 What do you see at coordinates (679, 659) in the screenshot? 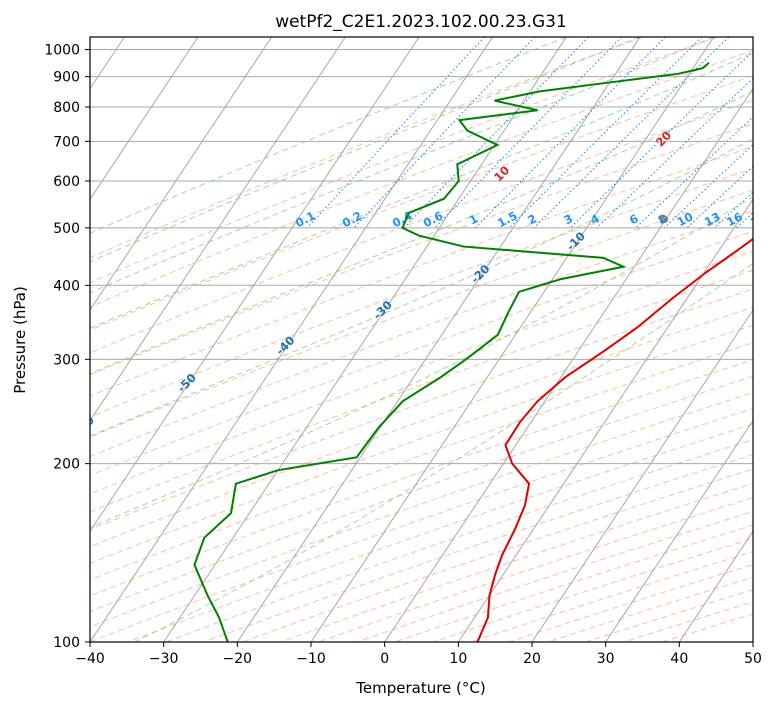
I see `x-tick-label: 40` at bounding box center [679, 659].